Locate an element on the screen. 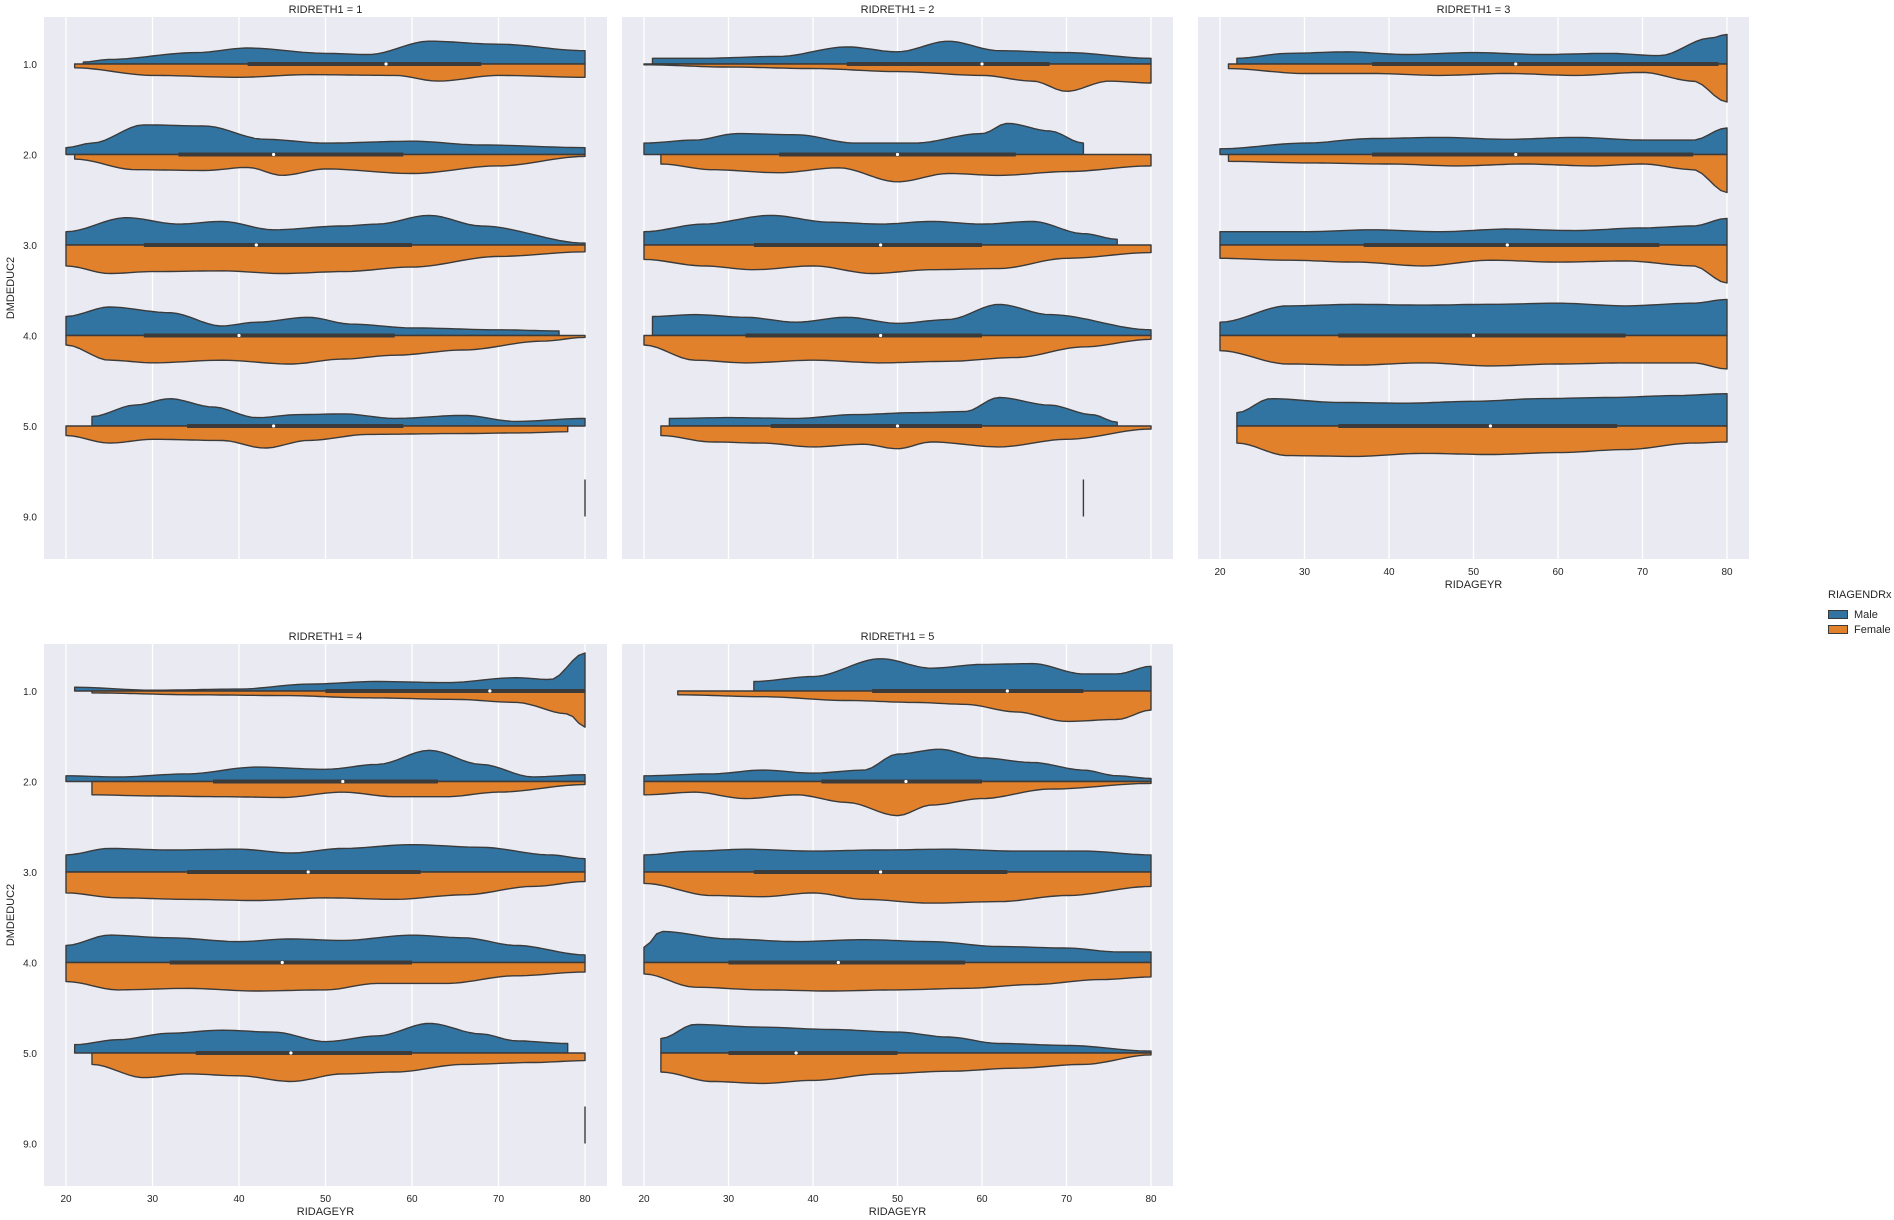  facet-title: RIDRETH1 = 1 is located at coordinates (326, 10).